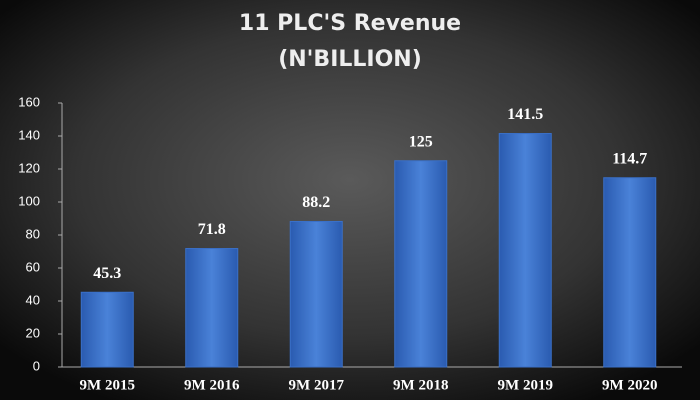 The image size is (700, 400). What do you see at coordinates (33, 266) in the screenshot?
I see `y-tick-label: 60` at bounding box center [33, 266].